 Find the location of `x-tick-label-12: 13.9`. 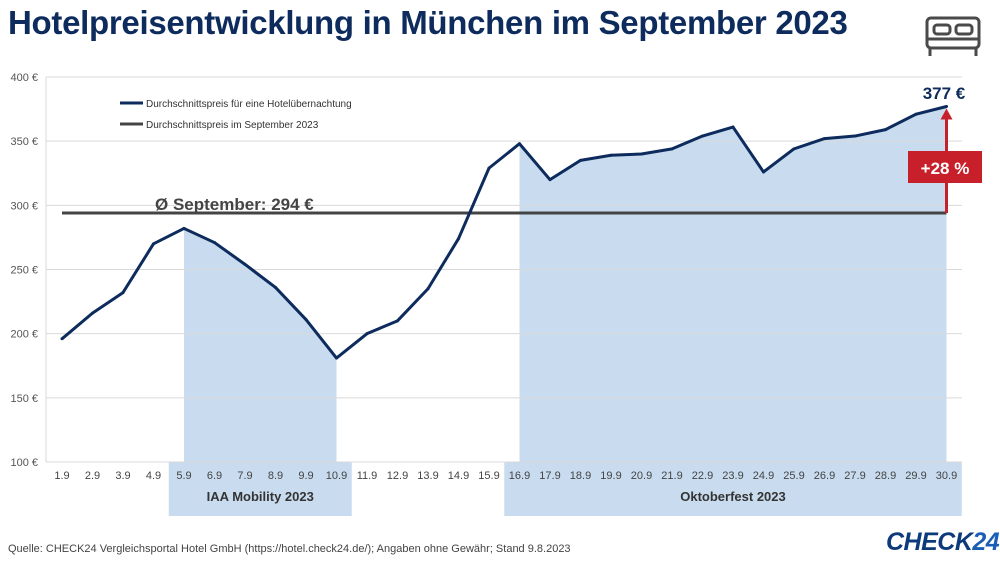

x-tick-label-12: 13.9 is located at coordinates (427, 476).